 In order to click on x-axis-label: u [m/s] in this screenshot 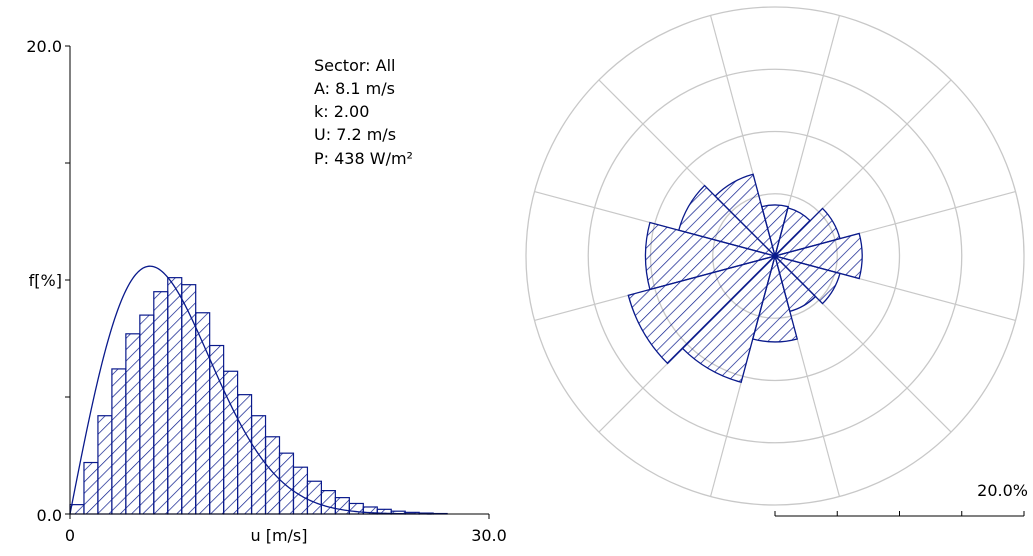, I will do `click(278, 535)`.